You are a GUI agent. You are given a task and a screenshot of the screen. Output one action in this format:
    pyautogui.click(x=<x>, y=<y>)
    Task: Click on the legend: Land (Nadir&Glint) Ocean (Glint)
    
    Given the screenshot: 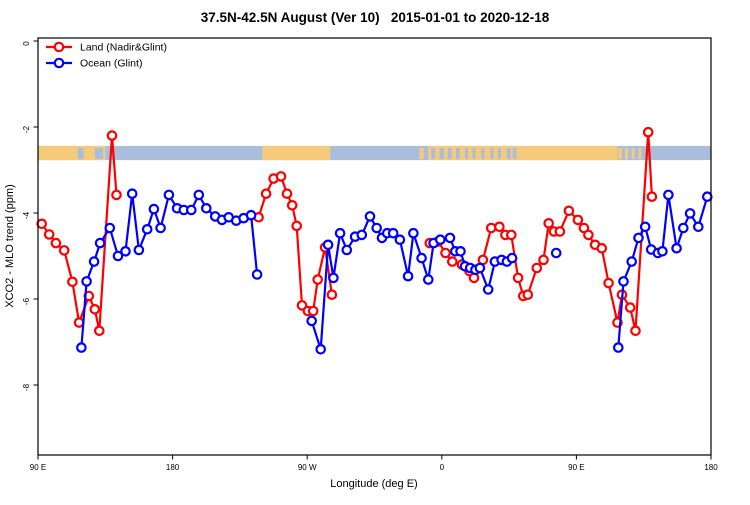 What is the action you would take?
    pyautogui.click(x=106, y=56)
    